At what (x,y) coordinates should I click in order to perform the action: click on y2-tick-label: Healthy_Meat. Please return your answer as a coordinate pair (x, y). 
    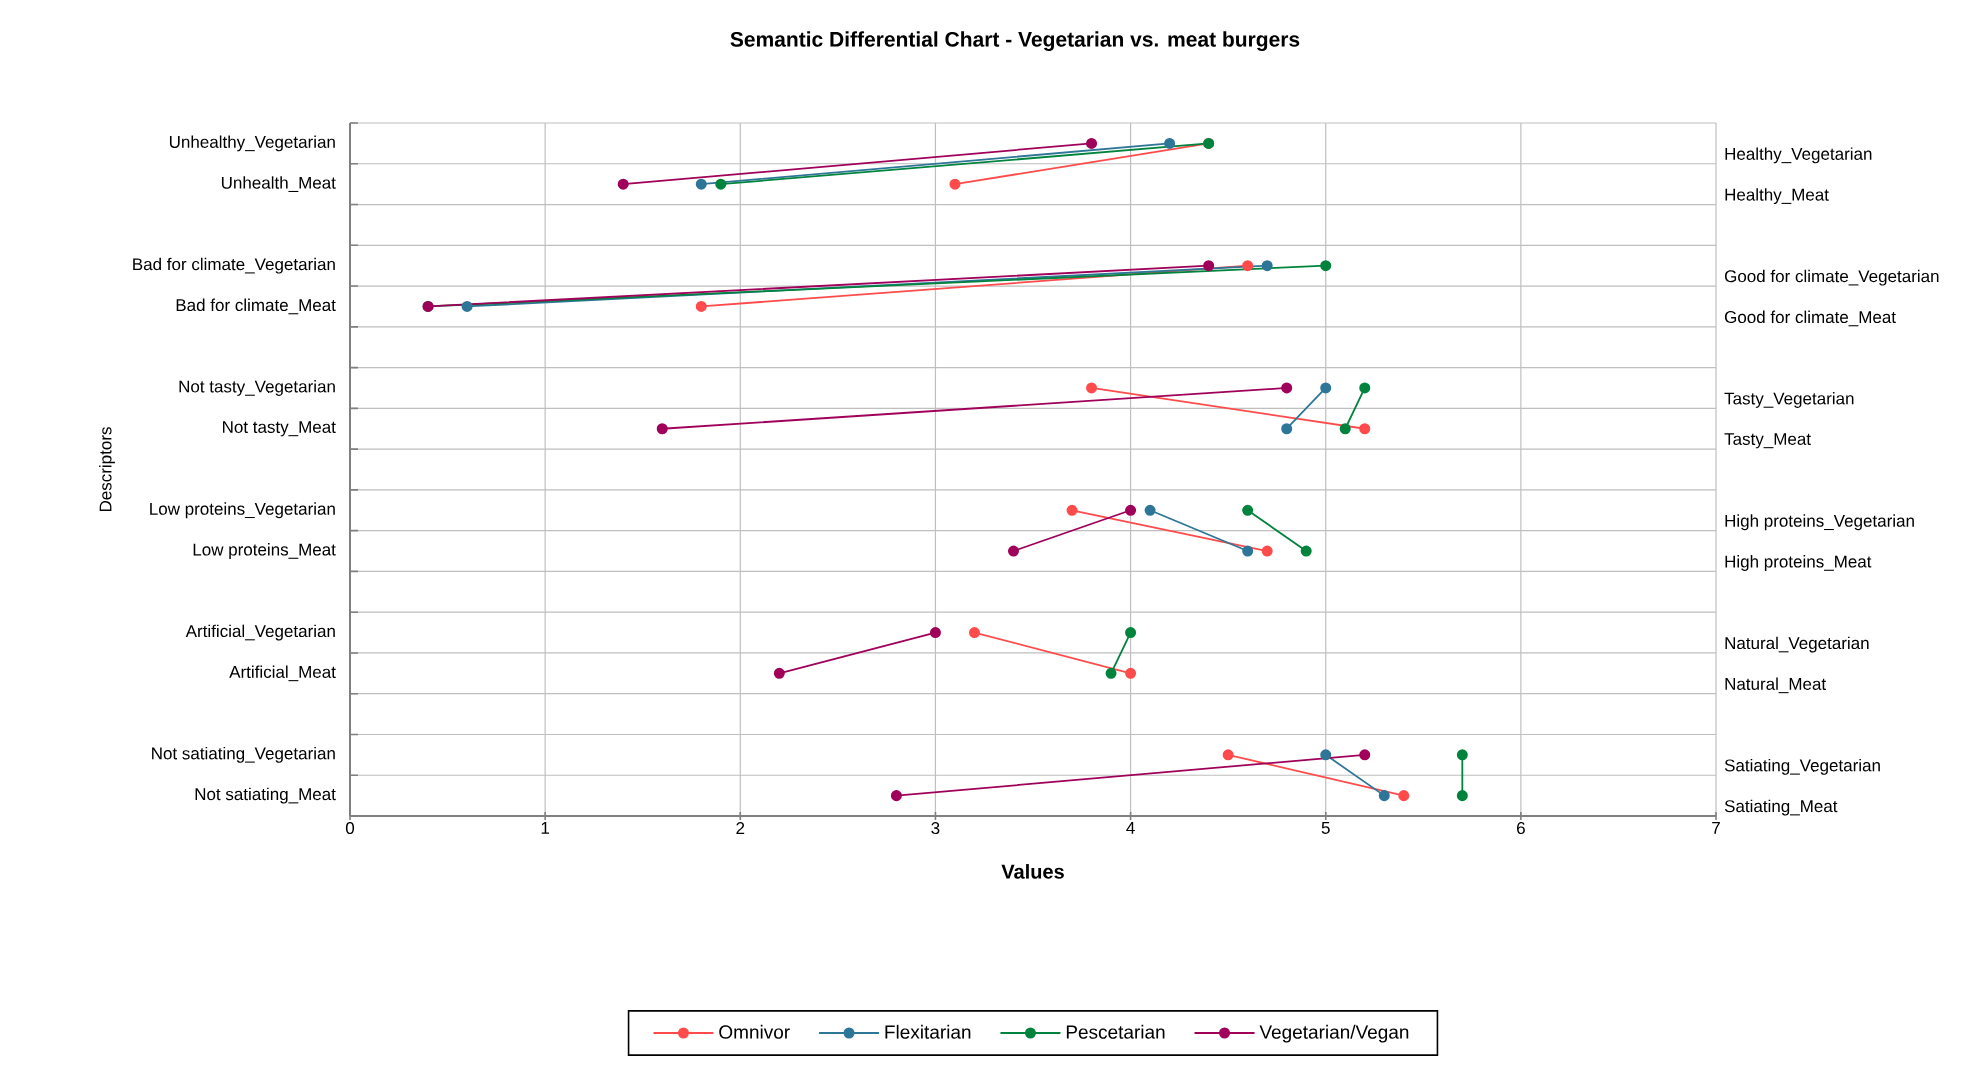
    Looking at the image, I should click on (1777, 196).